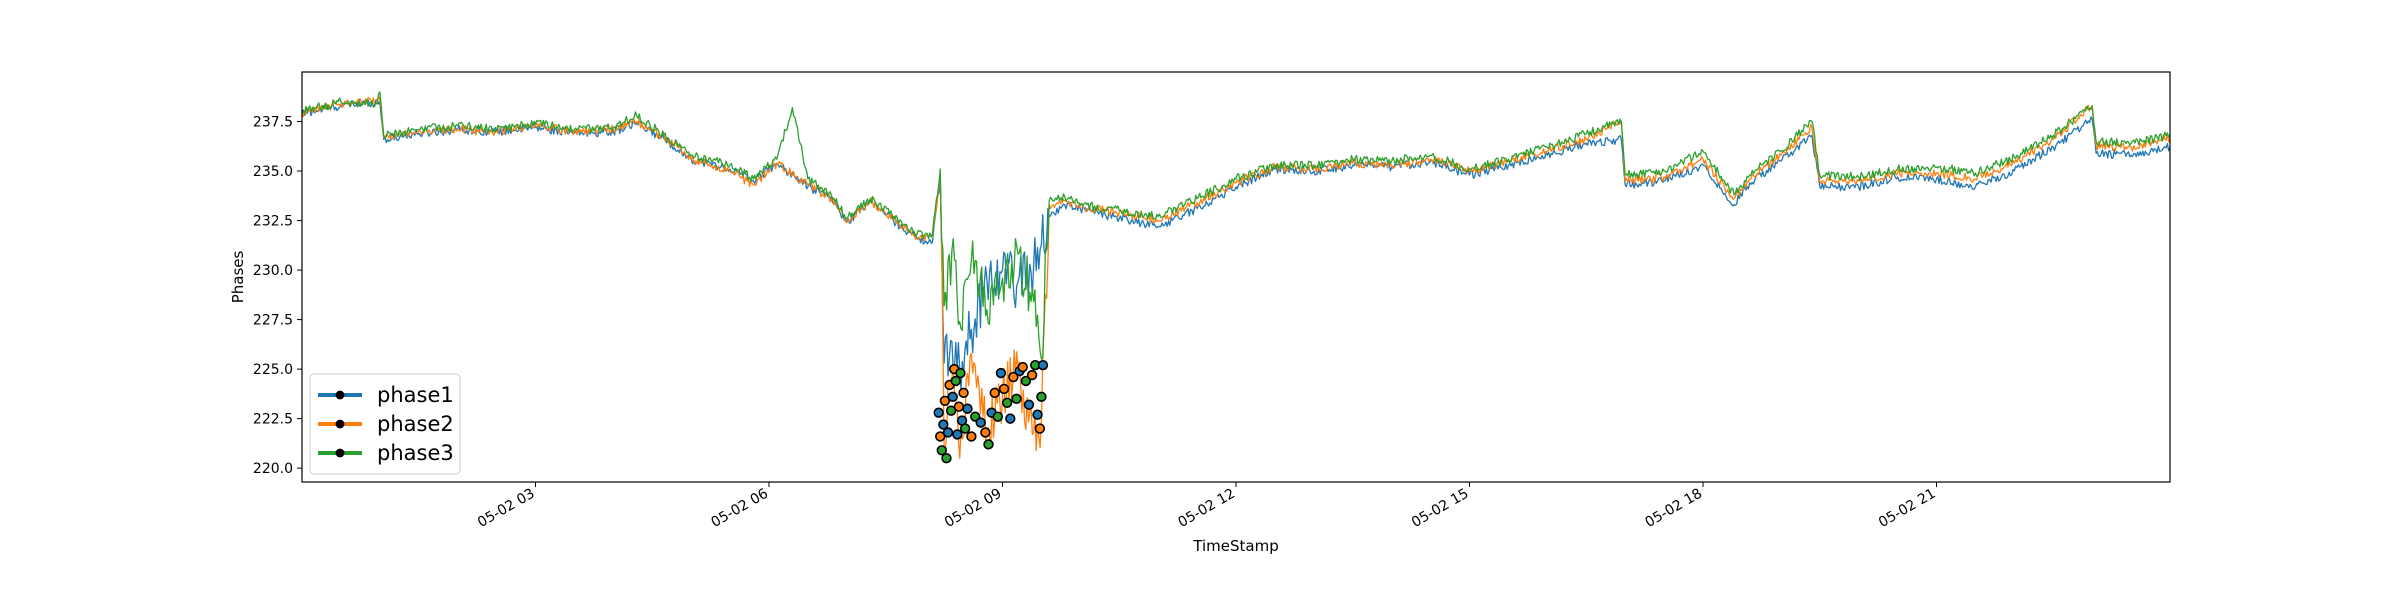 This screenshot has height=600, width=2400. I want to click on legend-label-phase2: phase2, so click(415, 424).